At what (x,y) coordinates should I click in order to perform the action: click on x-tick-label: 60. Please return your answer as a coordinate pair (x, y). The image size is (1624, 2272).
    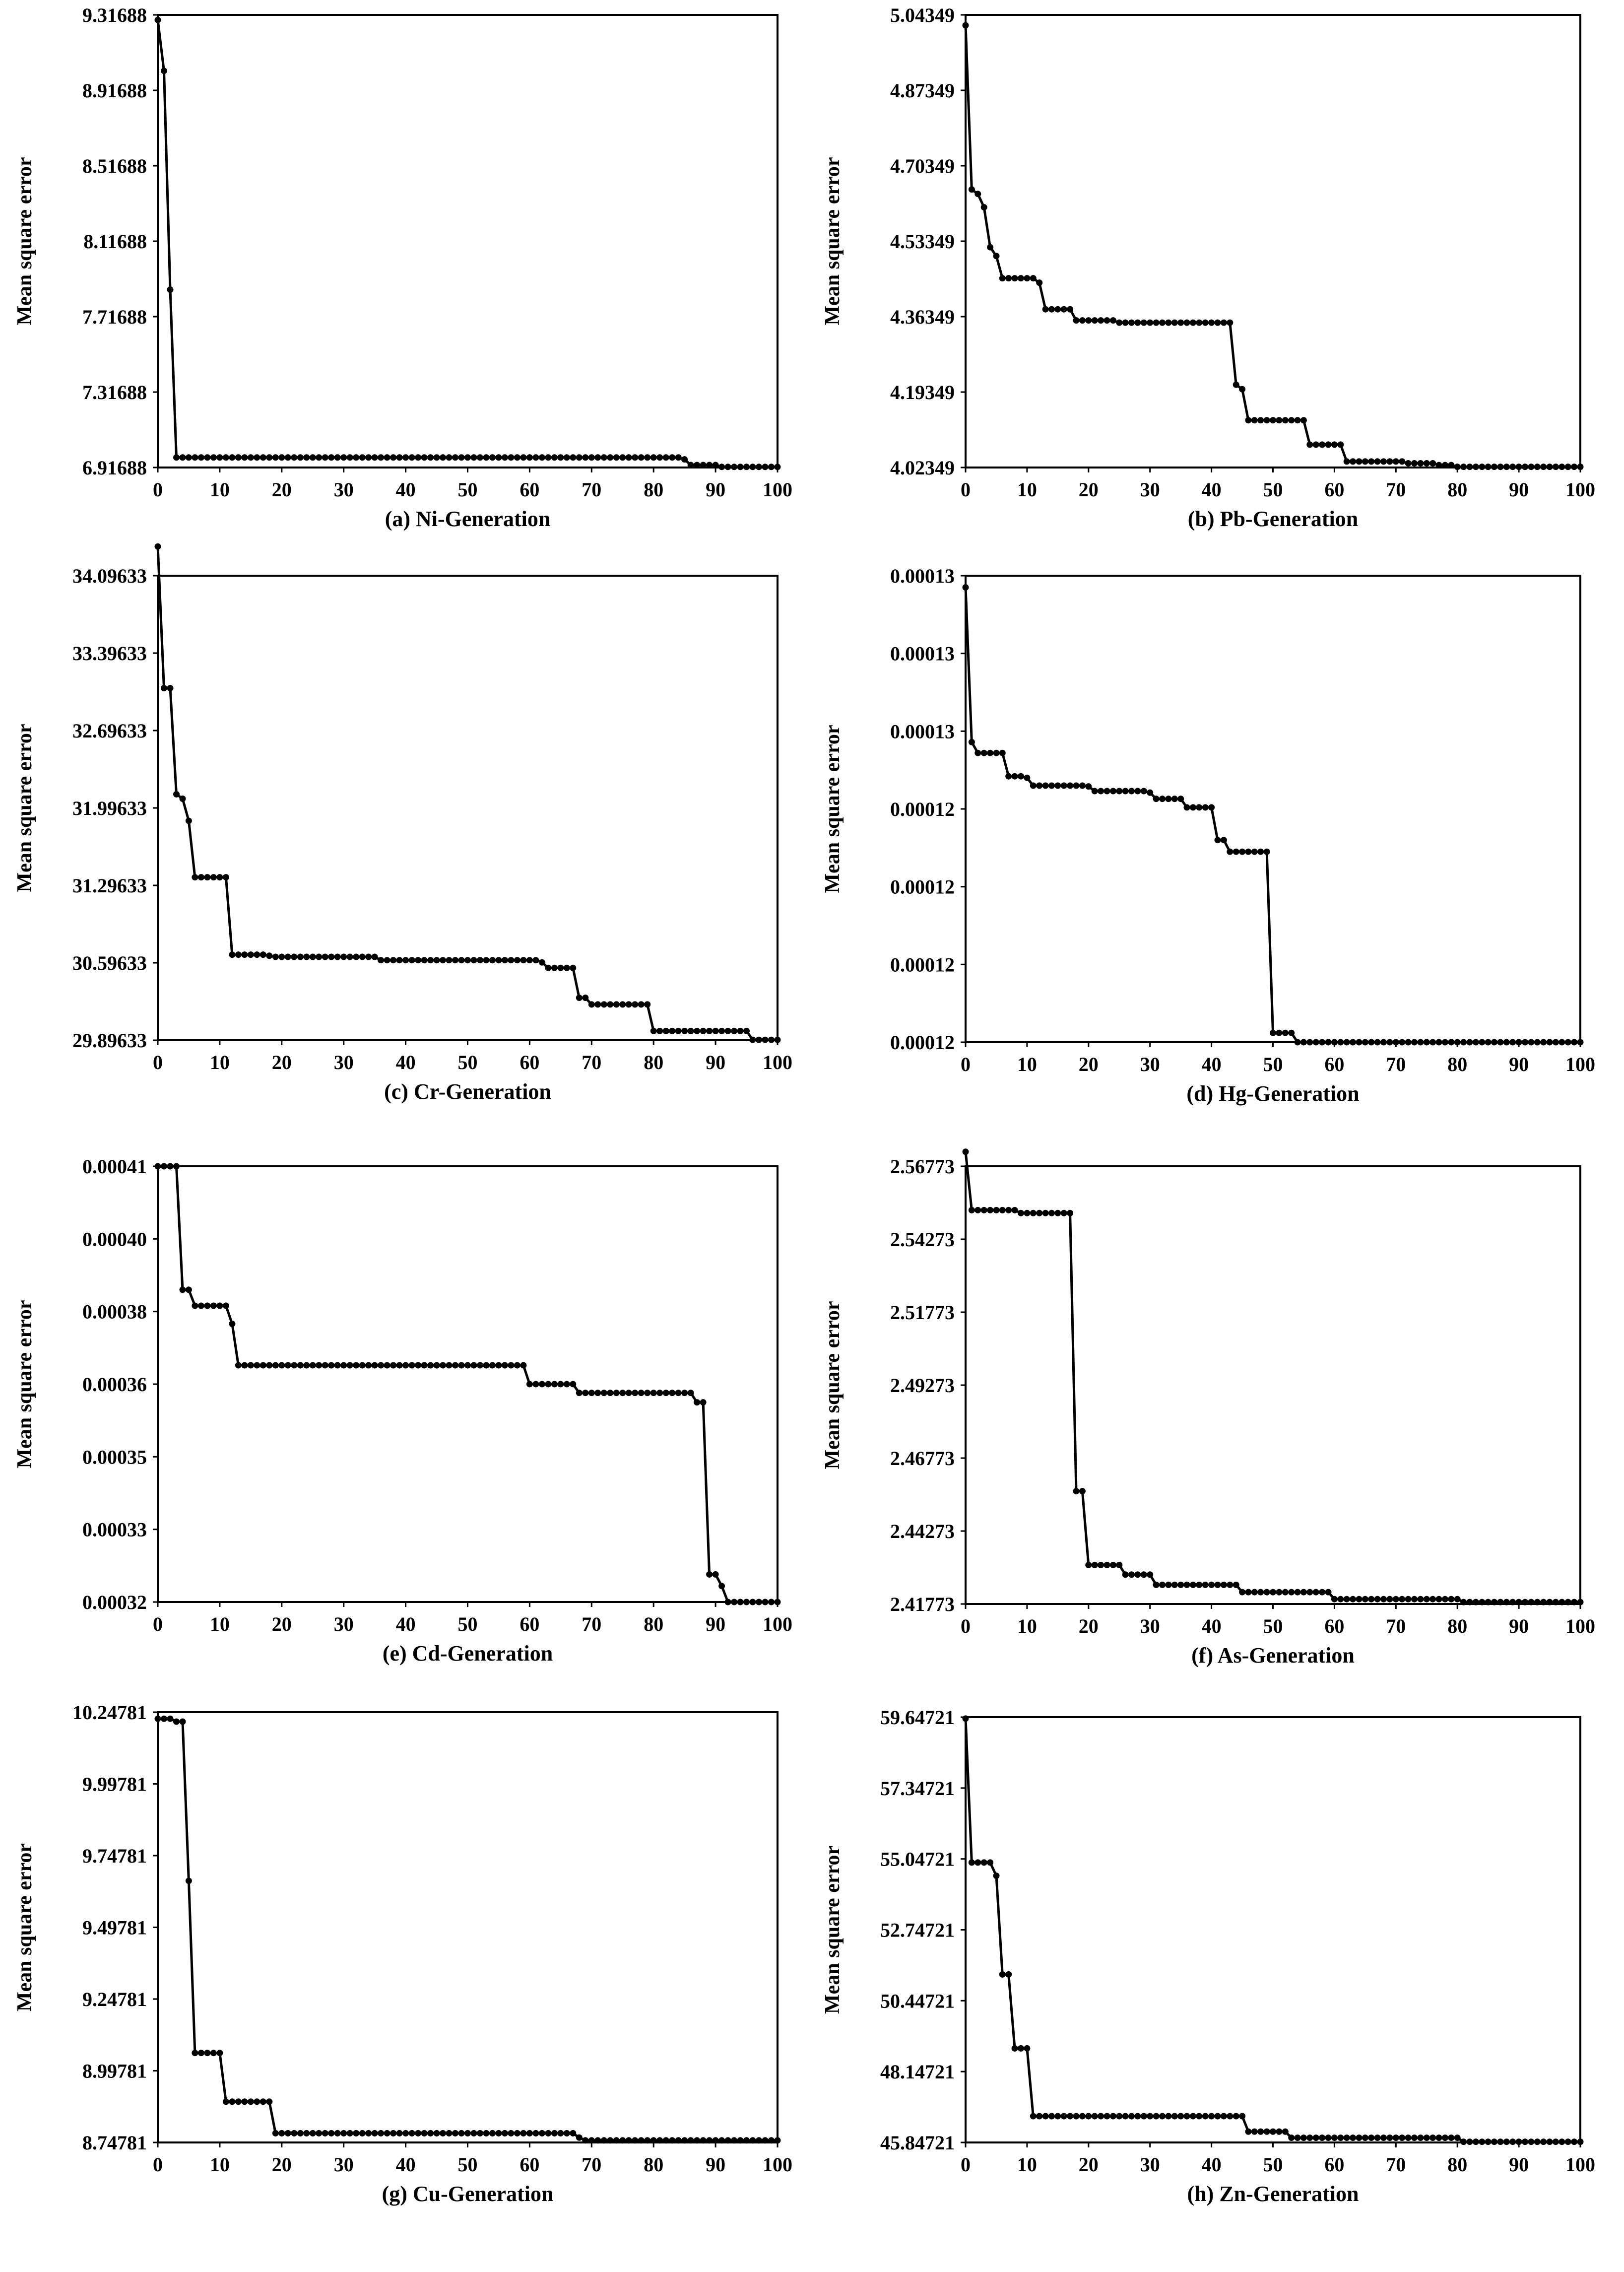
    Looking at the image, I should click on (529, 1624).